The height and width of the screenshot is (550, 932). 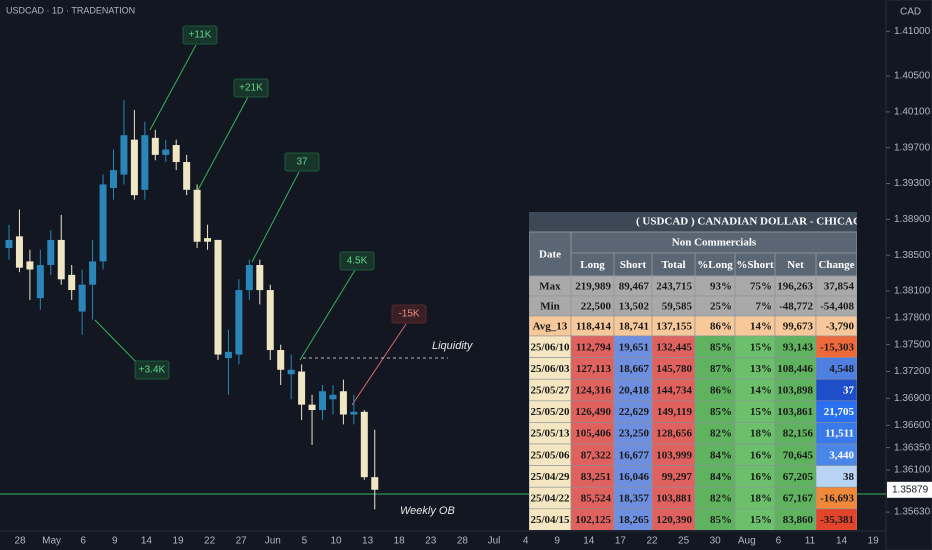 I want to click on cell: 11,511, so click(x=839, y=434).